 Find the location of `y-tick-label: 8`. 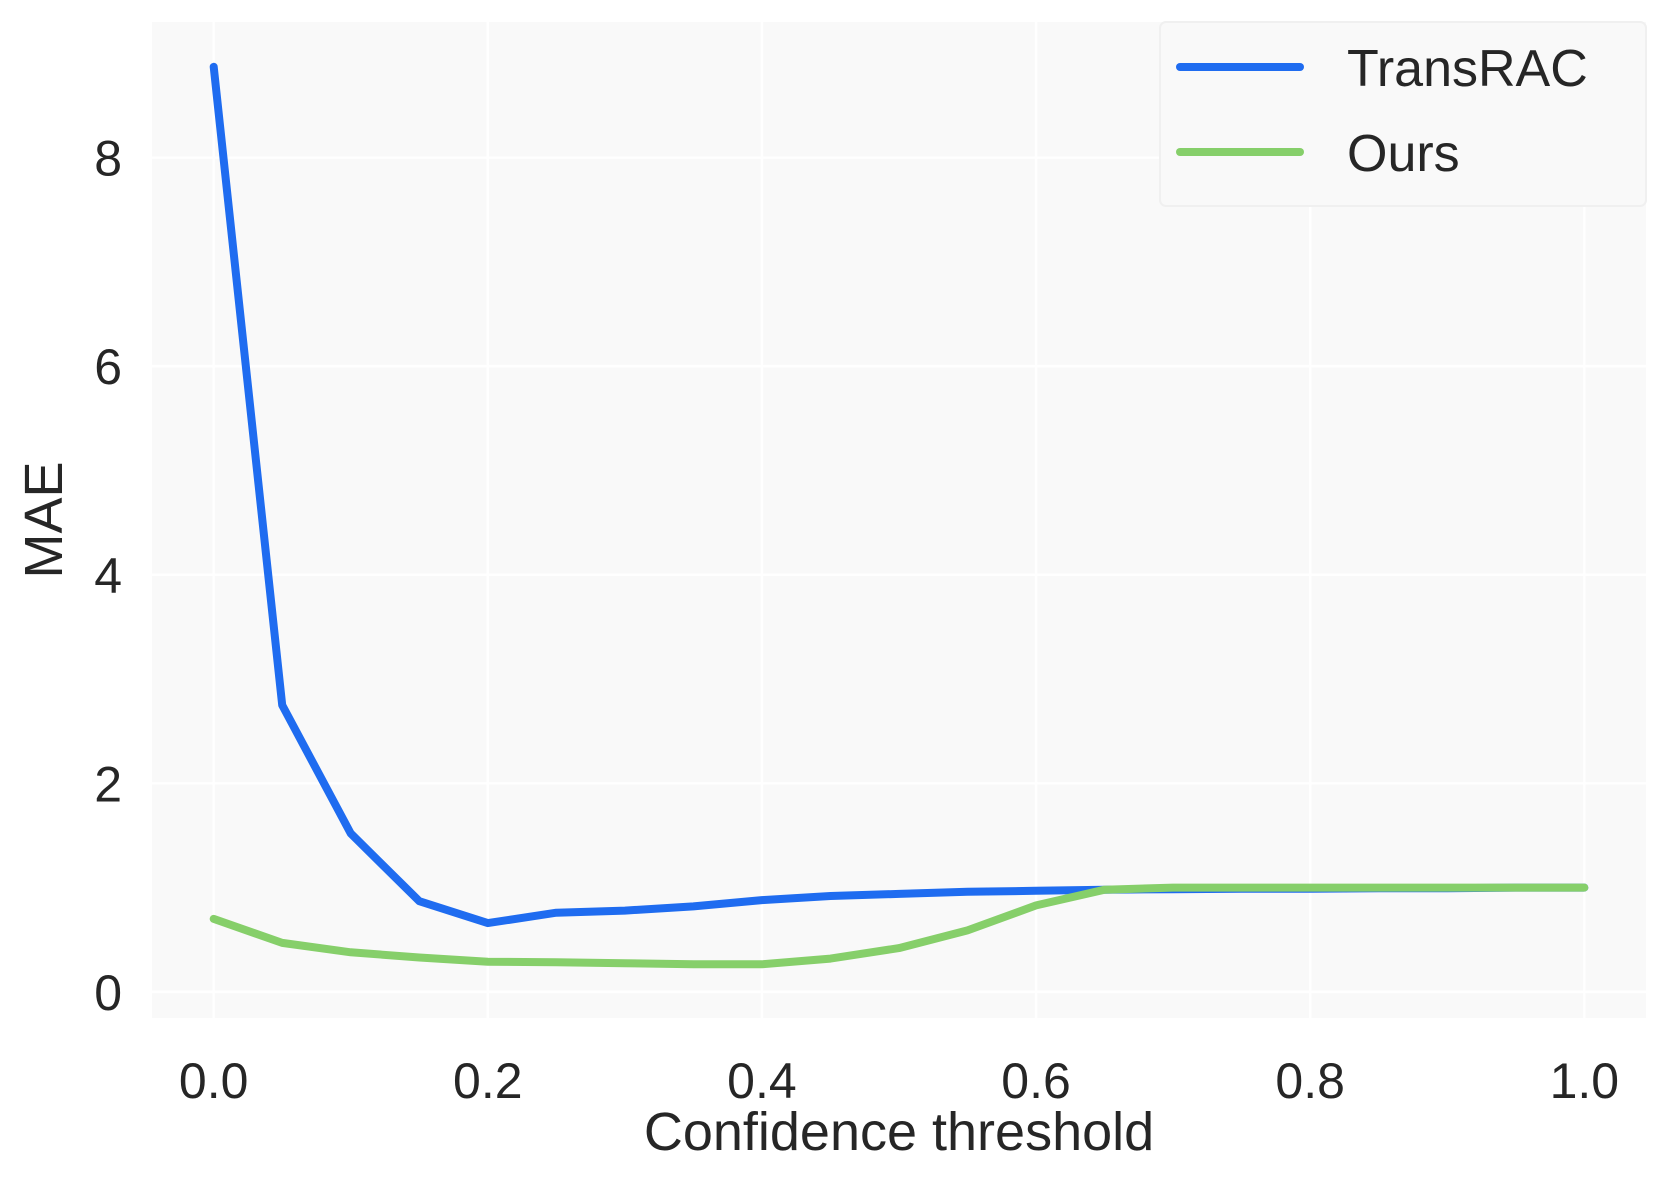

y-tick-label: 8 is located at coordinates (108, 159).